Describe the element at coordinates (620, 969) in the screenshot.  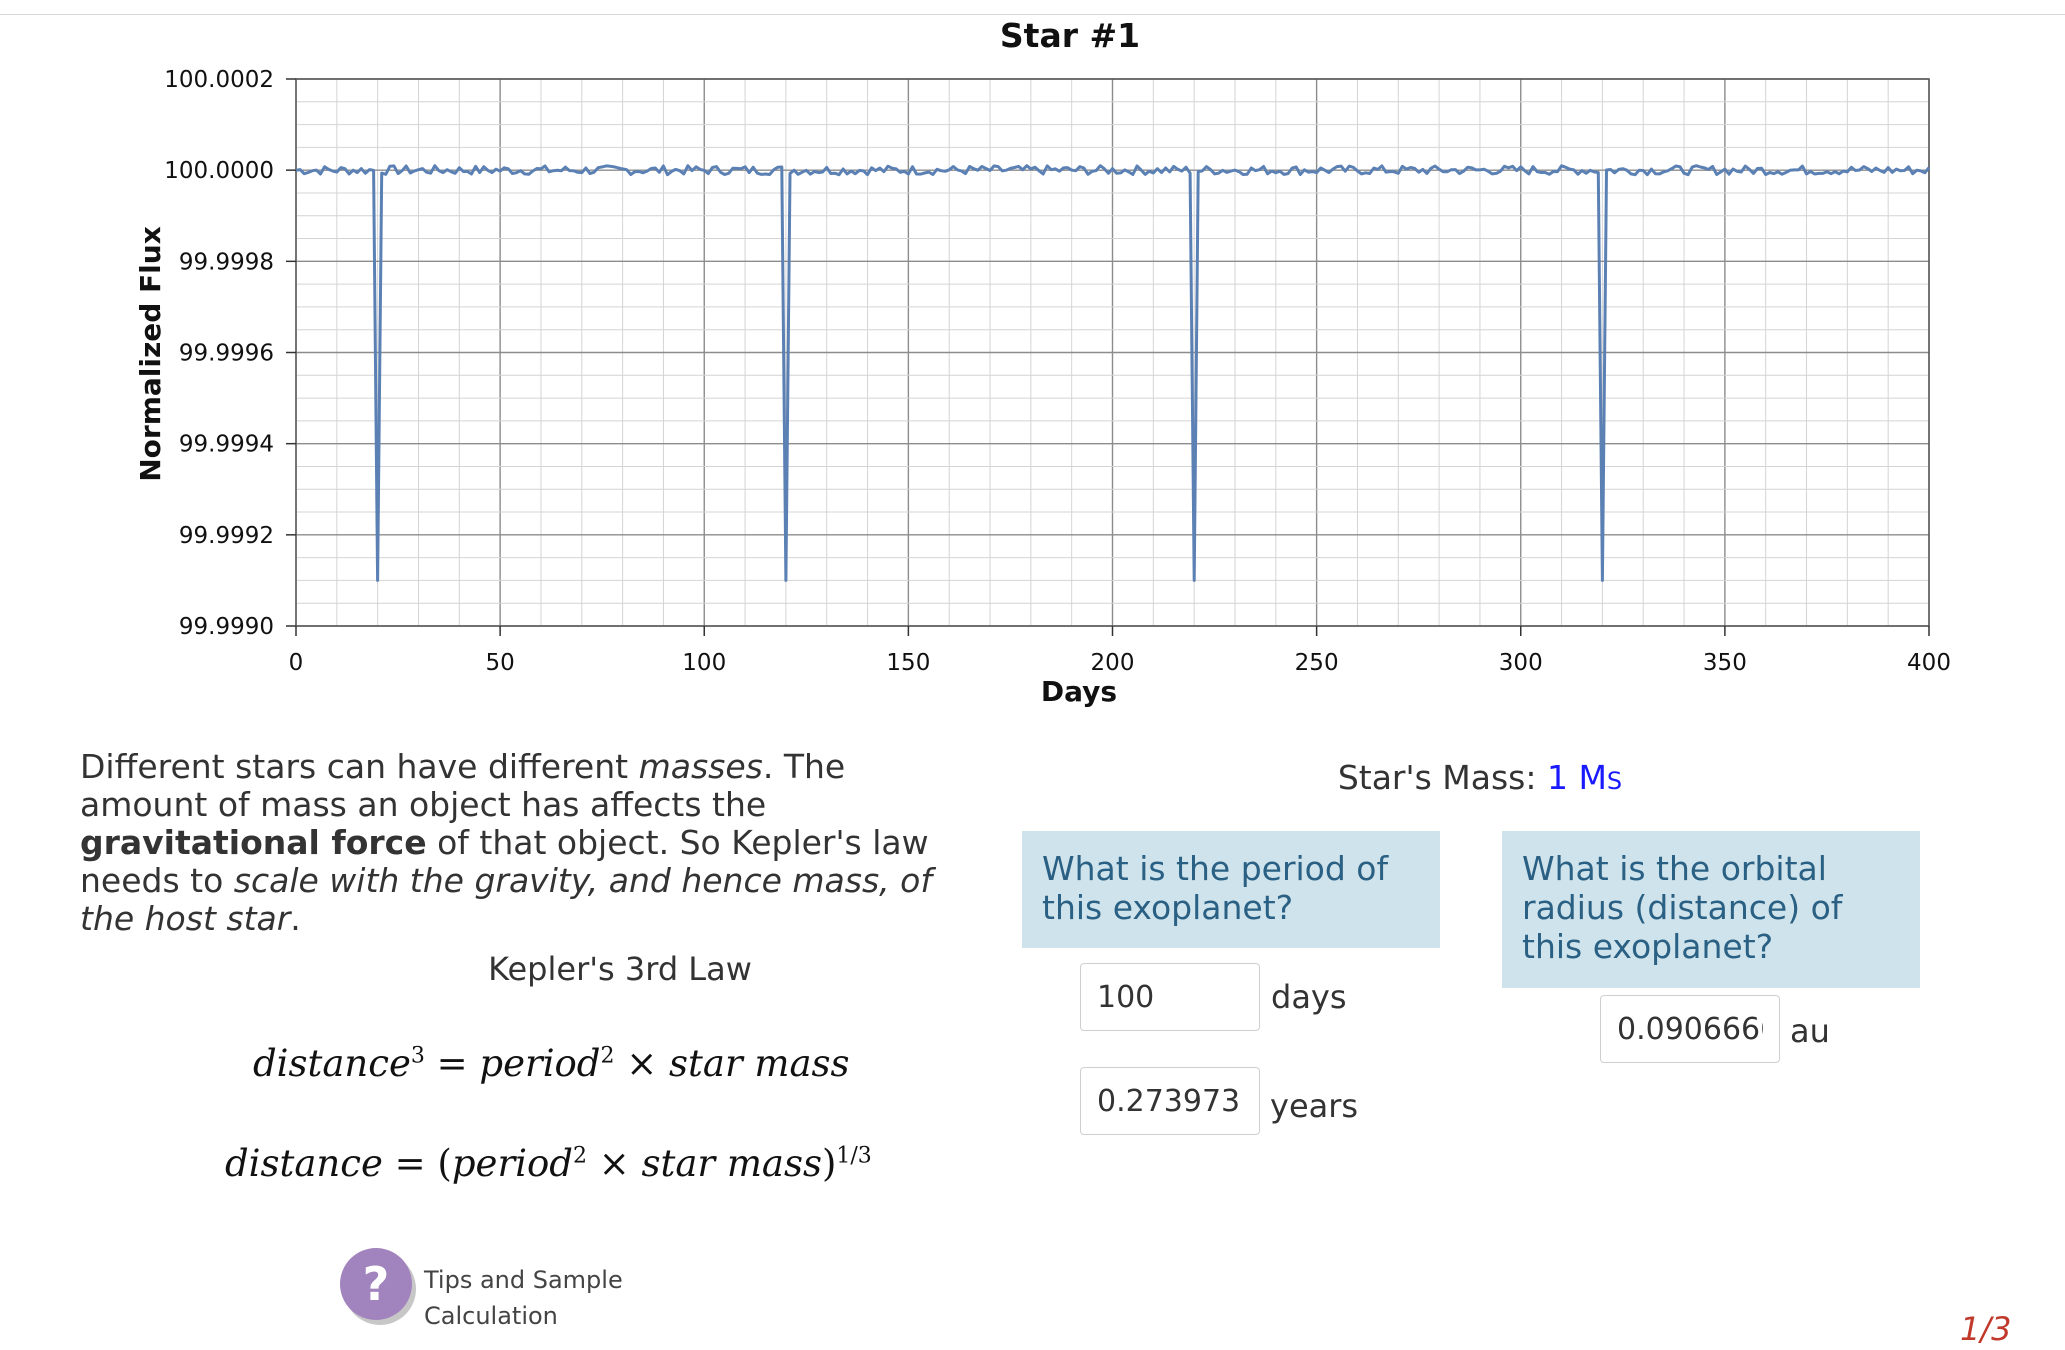
I see `law-title: Kepler's 3rd Law` at that location.